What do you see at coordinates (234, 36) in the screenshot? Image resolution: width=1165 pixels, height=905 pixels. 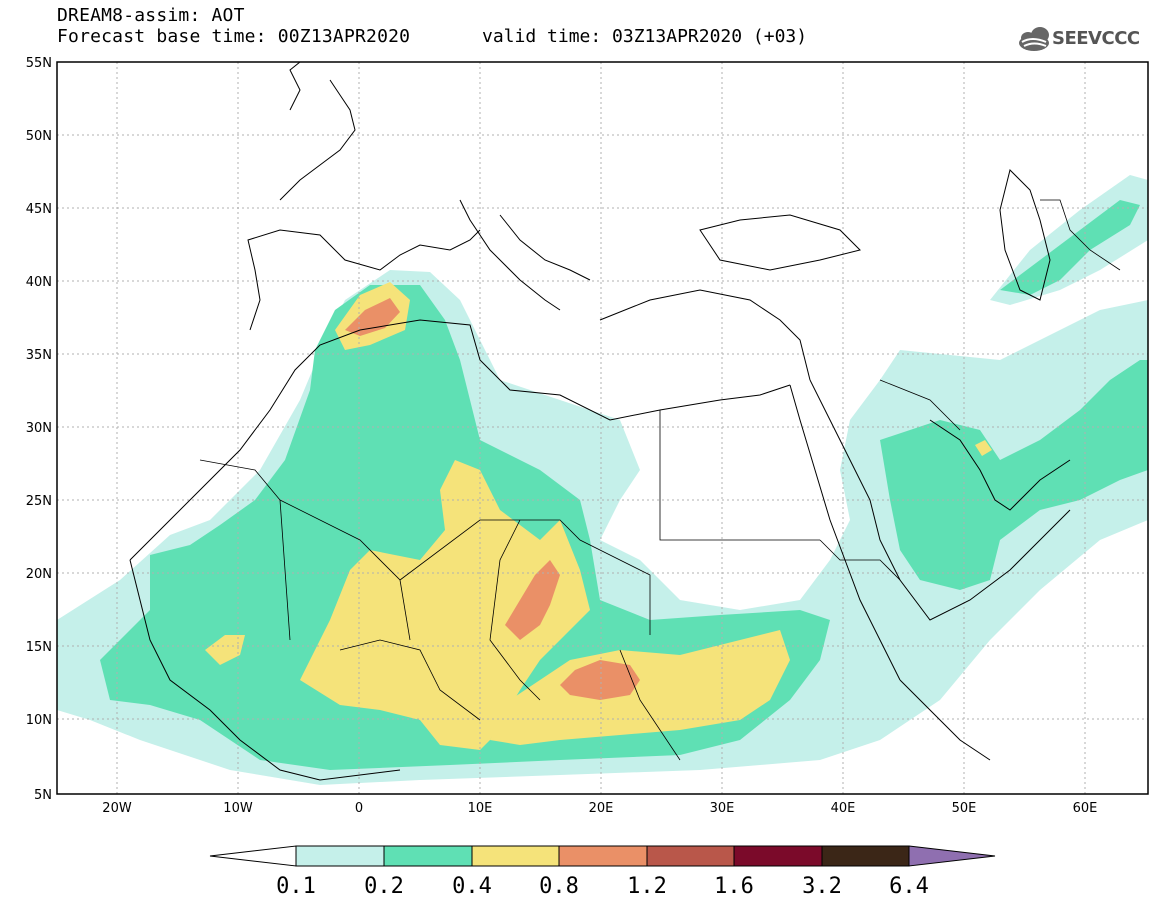 I see `forecast-base-time: Forecast base time: 00Z13APR2020` at bounding box center [234, 36].